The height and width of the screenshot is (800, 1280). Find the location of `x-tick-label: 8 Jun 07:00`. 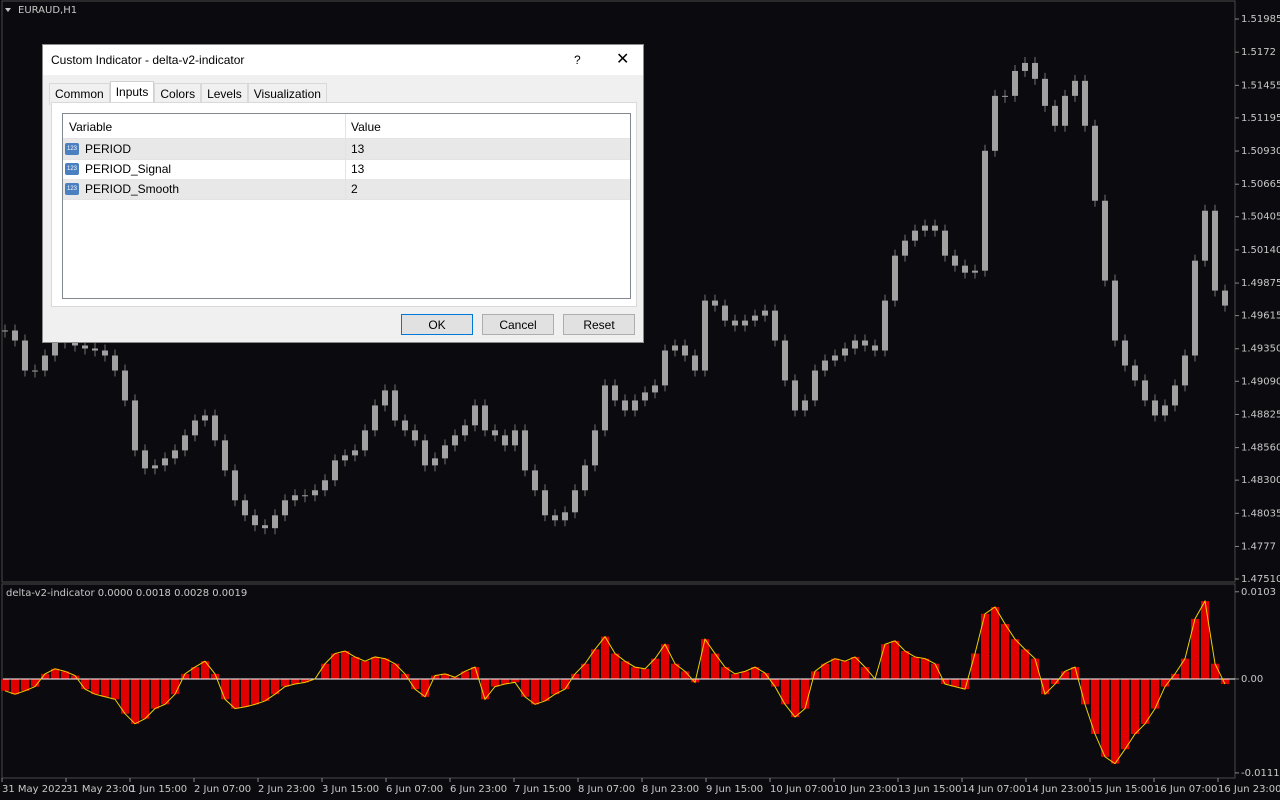

x-tick-label: 8 Jun 07:00 is located at coordinates (606, 789).